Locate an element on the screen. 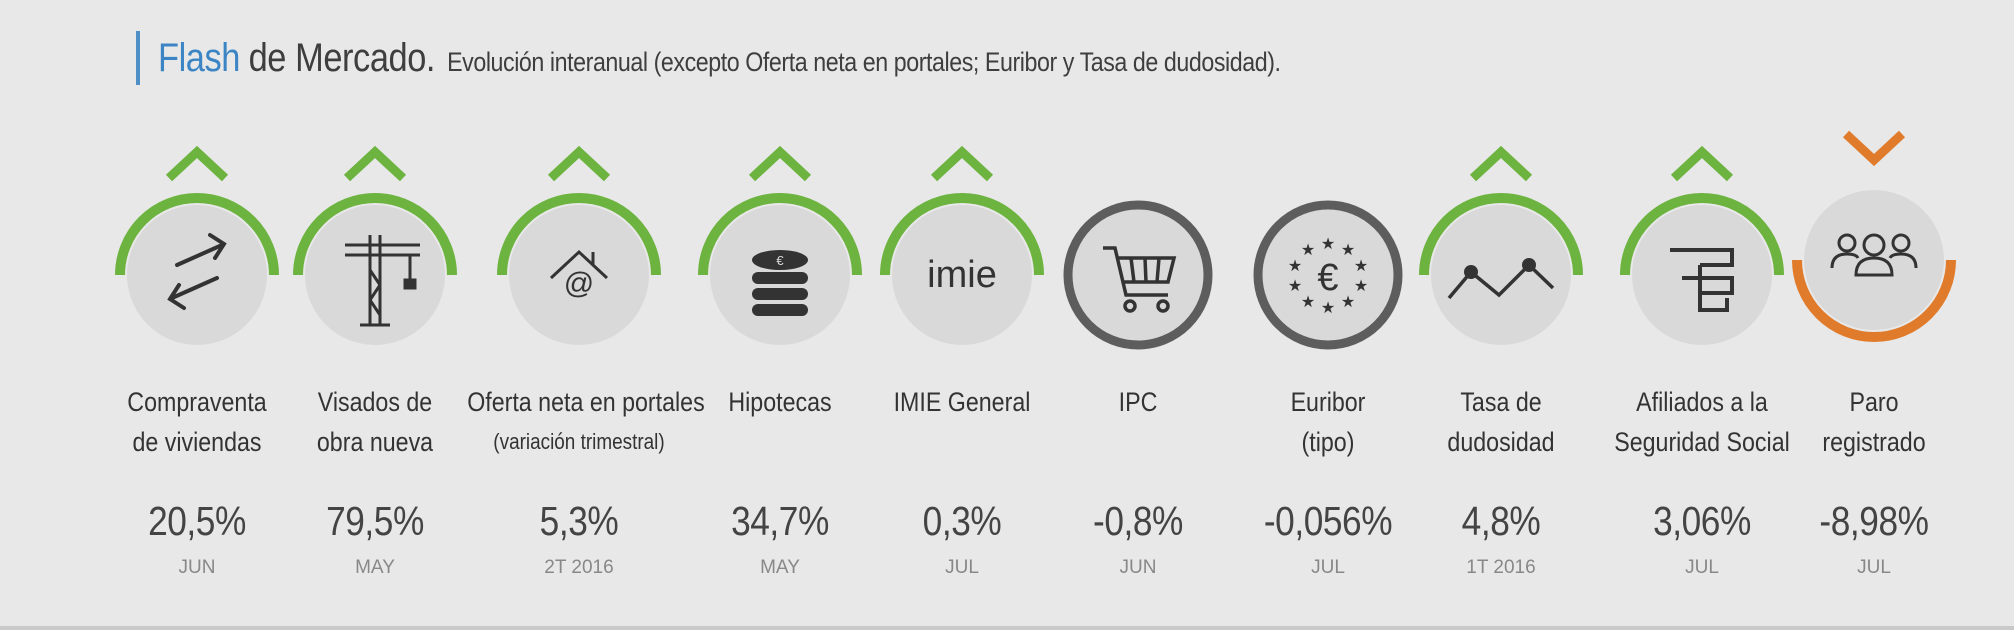 Image resolution: width=2014 pixels, height=630 pixels. indicator-period: 2T 2016 is located at coordinates (579, 567).